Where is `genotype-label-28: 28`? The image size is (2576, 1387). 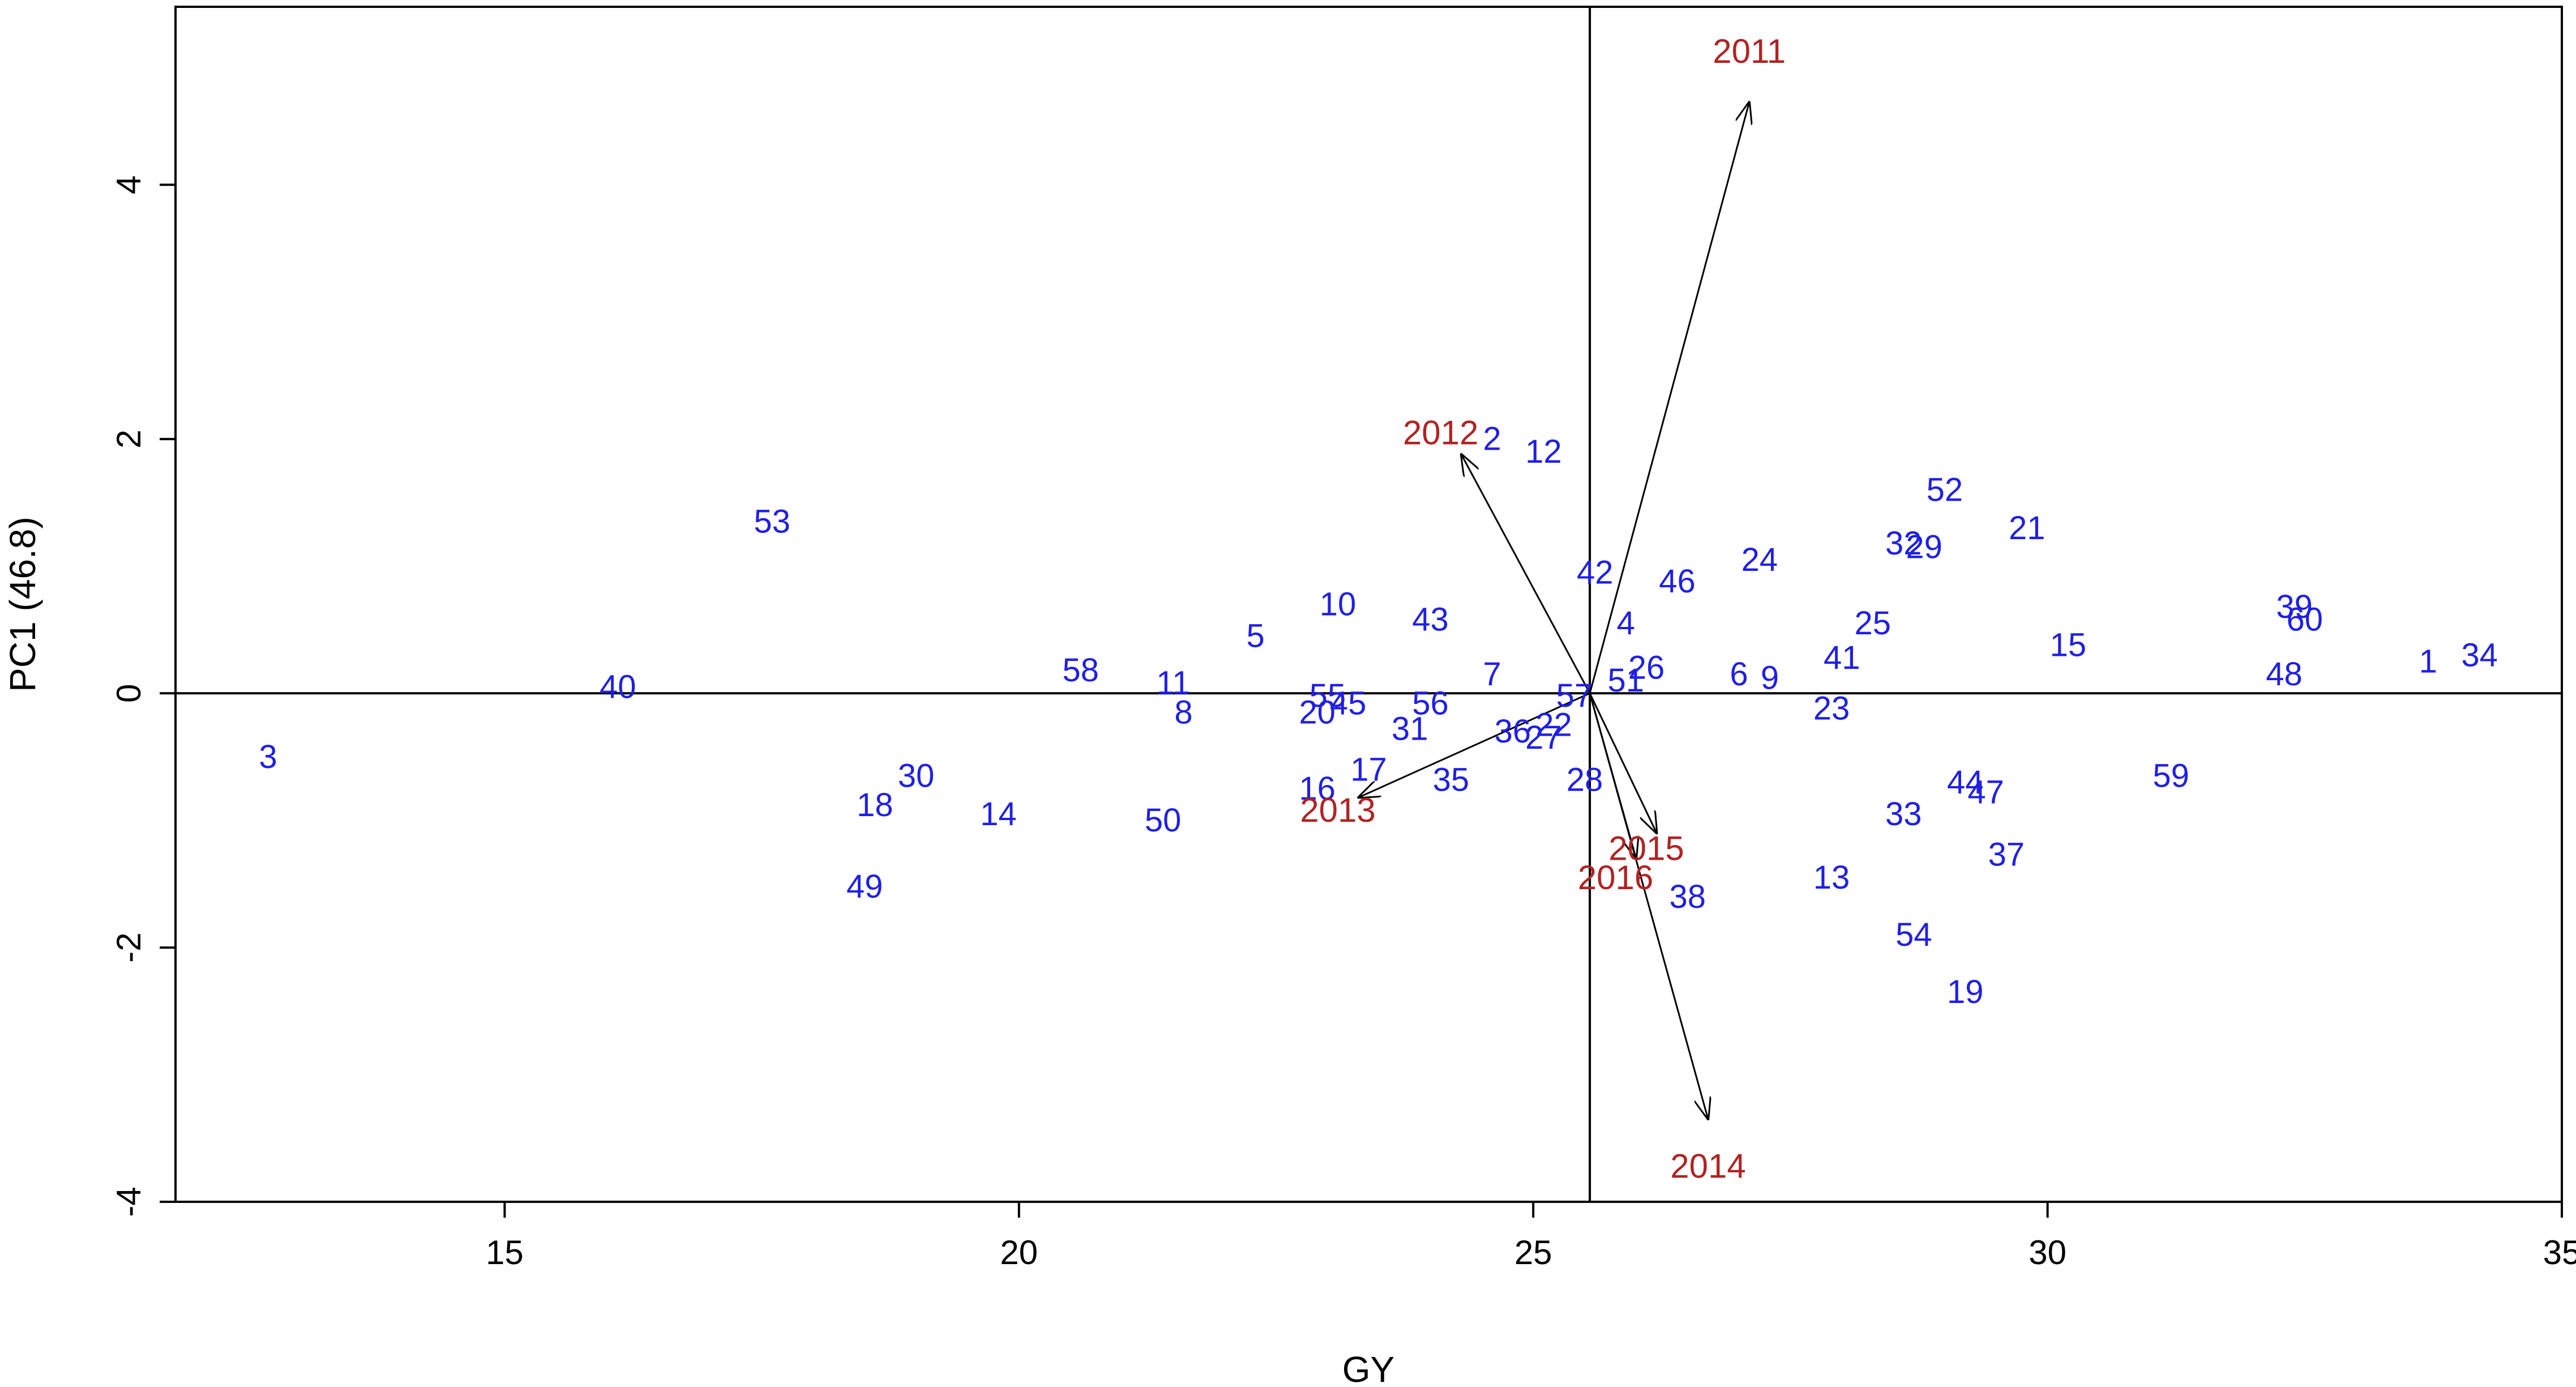
genotype-label-28: 28 is located at coordinates (1585, 780).